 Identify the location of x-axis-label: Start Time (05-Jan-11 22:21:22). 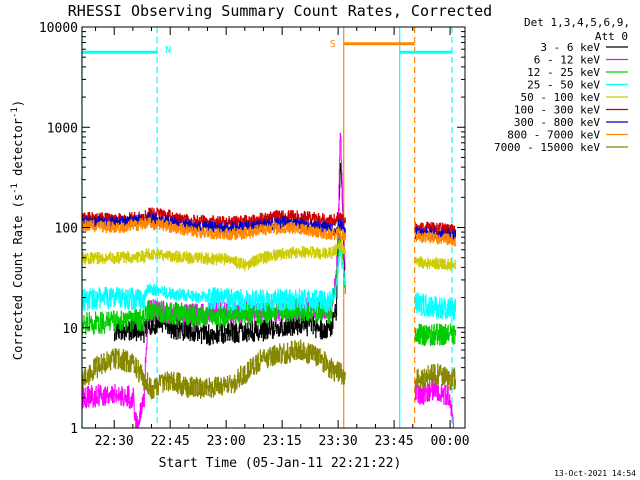
(280, 463).